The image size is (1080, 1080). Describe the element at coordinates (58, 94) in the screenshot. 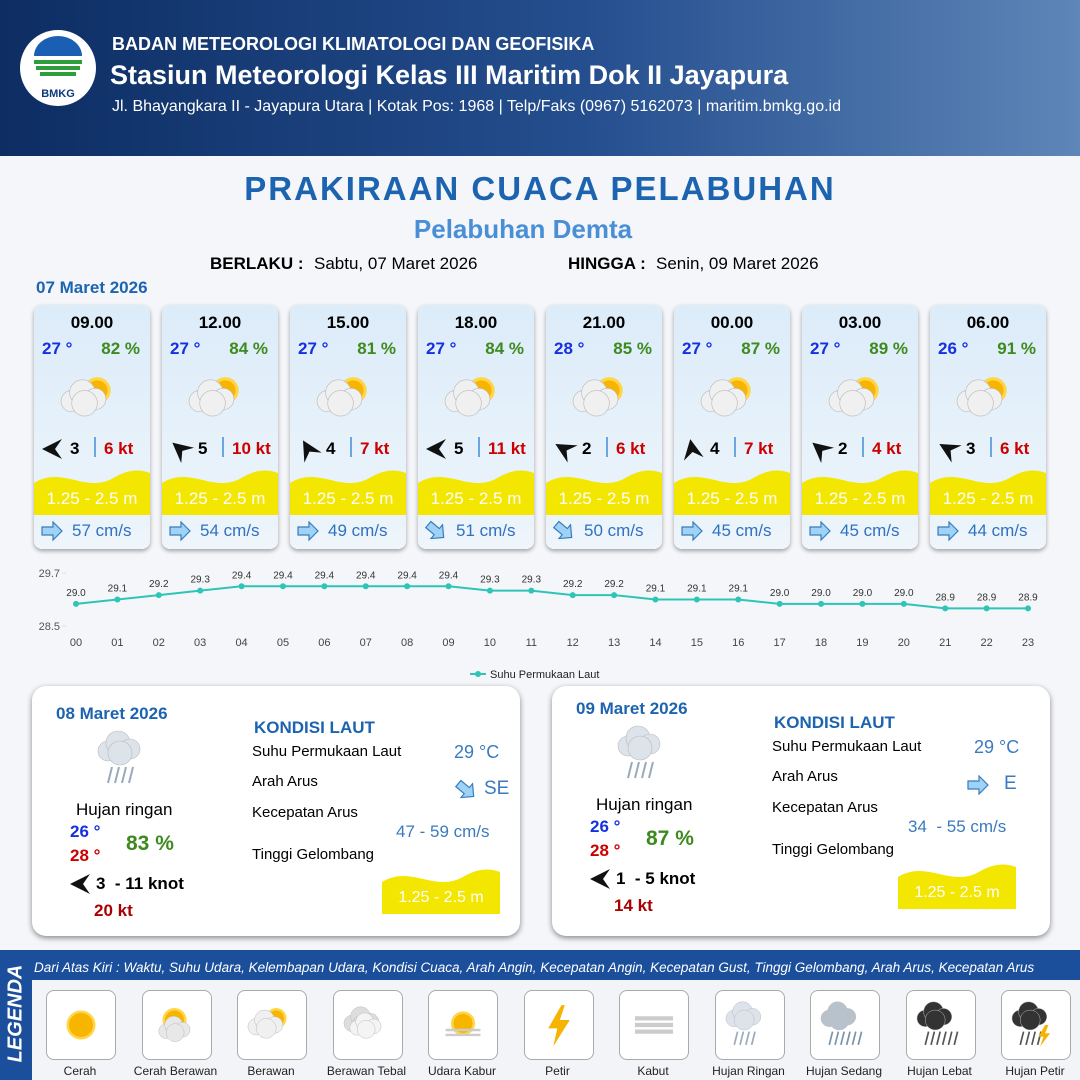

I see `logo-text: BMKG` at that location.